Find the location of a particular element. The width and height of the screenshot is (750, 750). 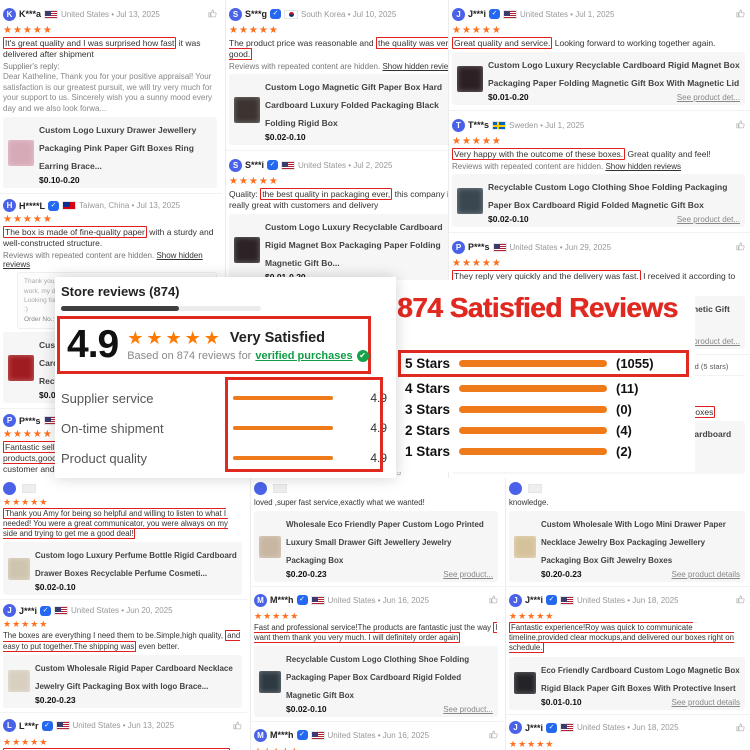

metric-bar is located at coordinates (283, 458).